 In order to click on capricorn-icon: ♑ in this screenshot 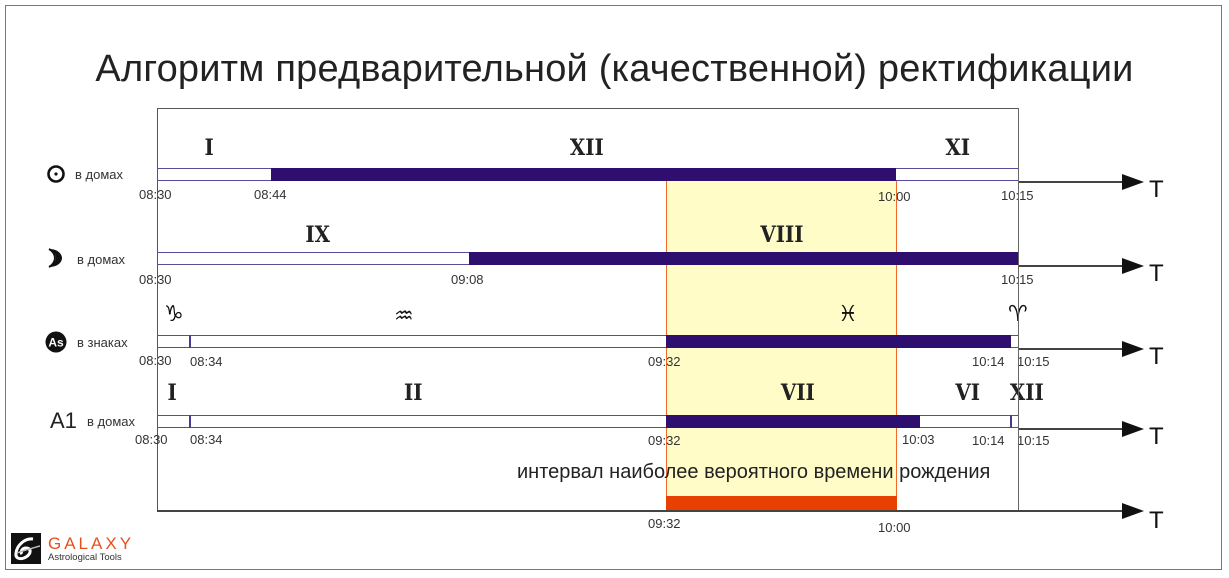, I will do `click(174, 314)`.